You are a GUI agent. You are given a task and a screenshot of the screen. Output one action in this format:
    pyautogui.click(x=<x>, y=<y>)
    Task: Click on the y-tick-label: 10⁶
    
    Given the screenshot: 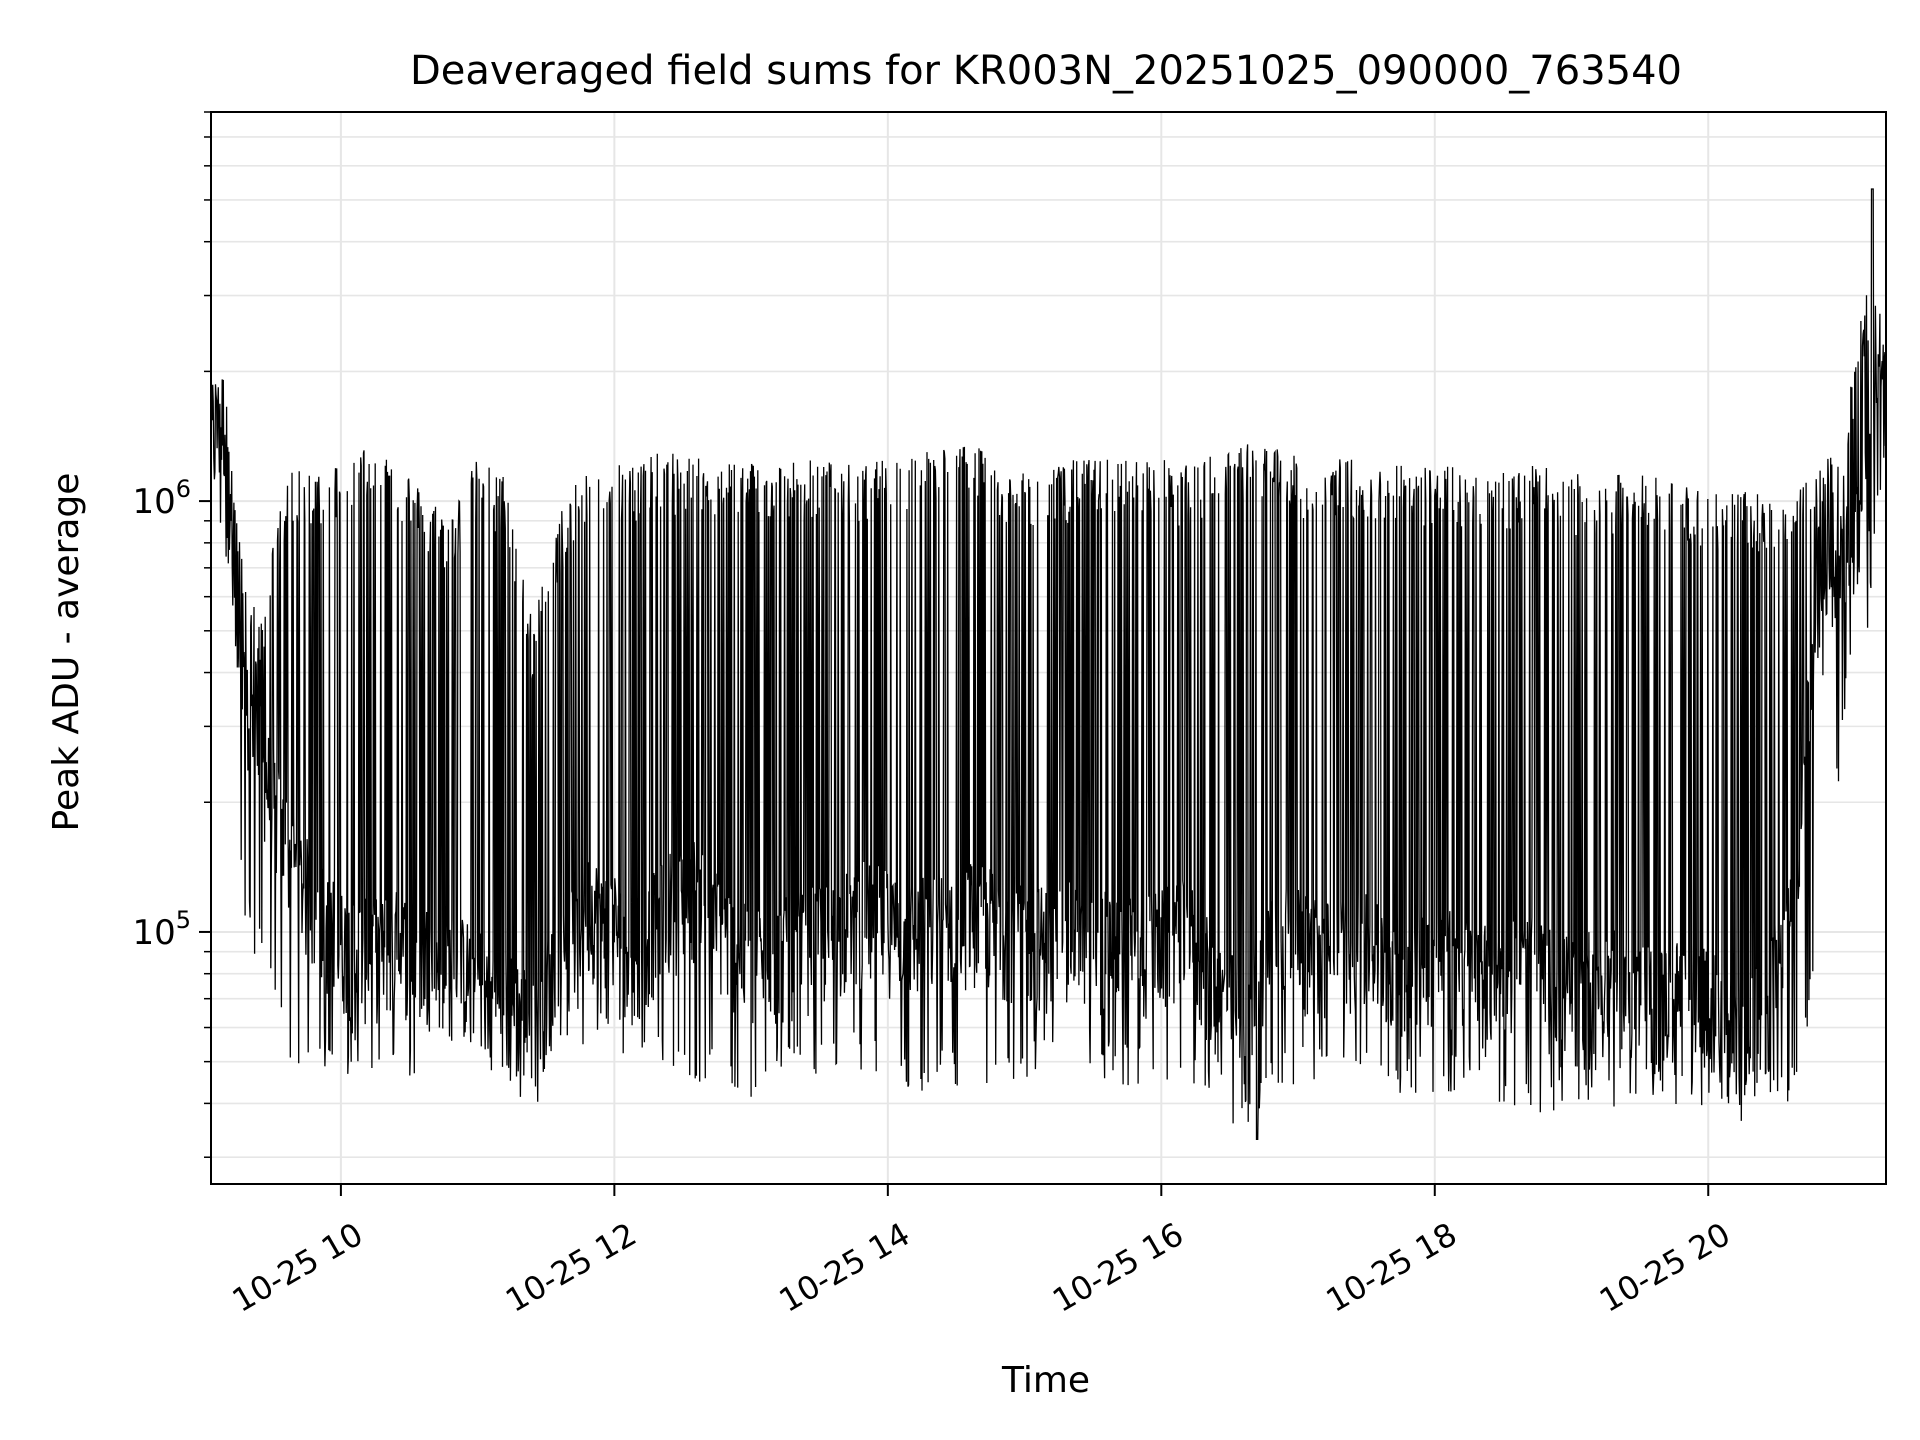 What is the action you would take?
    pyautogui.click(x=161, y=498)
    